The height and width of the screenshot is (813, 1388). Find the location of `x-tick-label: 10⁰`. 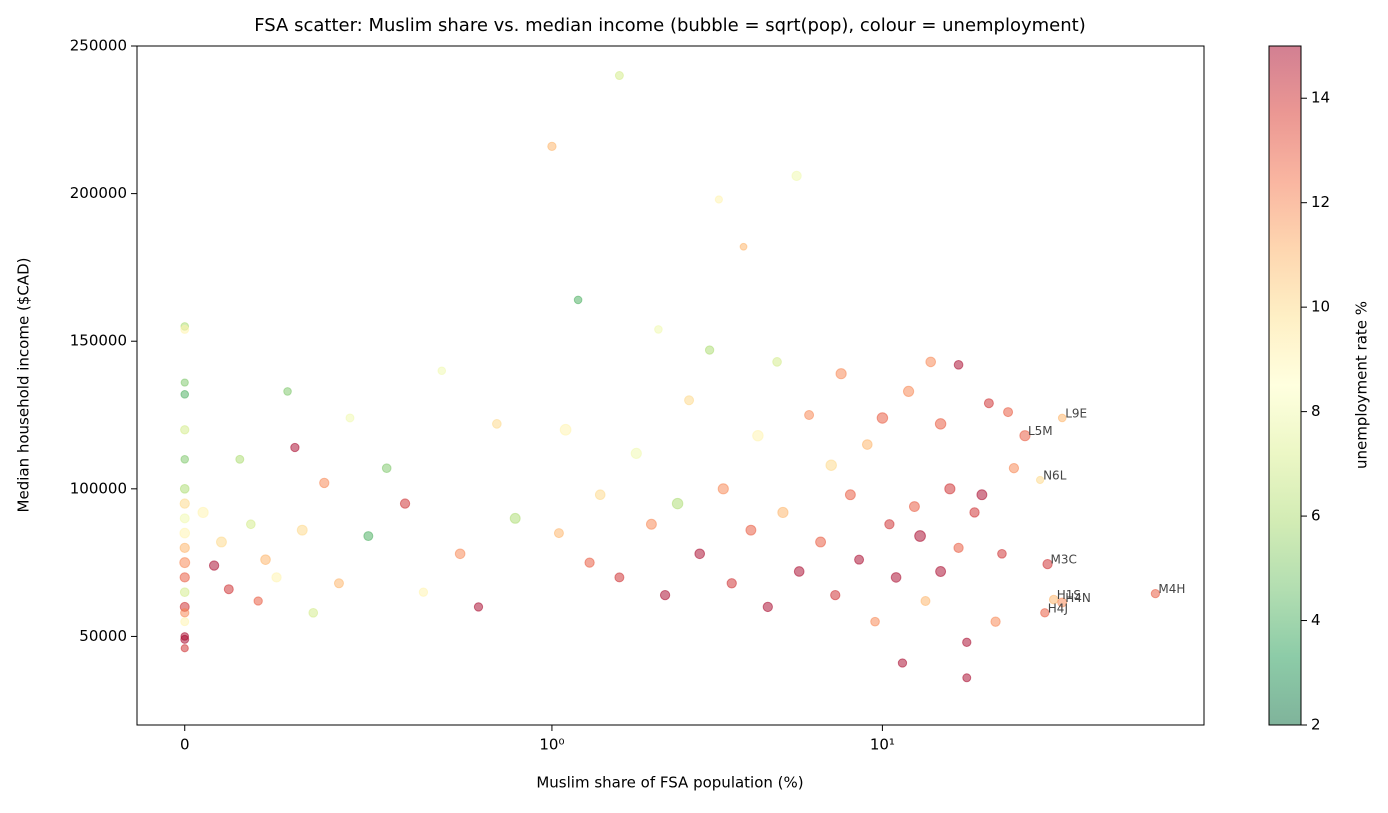

x-tick-label: 10⁰ is located at coordinates (551, 745).